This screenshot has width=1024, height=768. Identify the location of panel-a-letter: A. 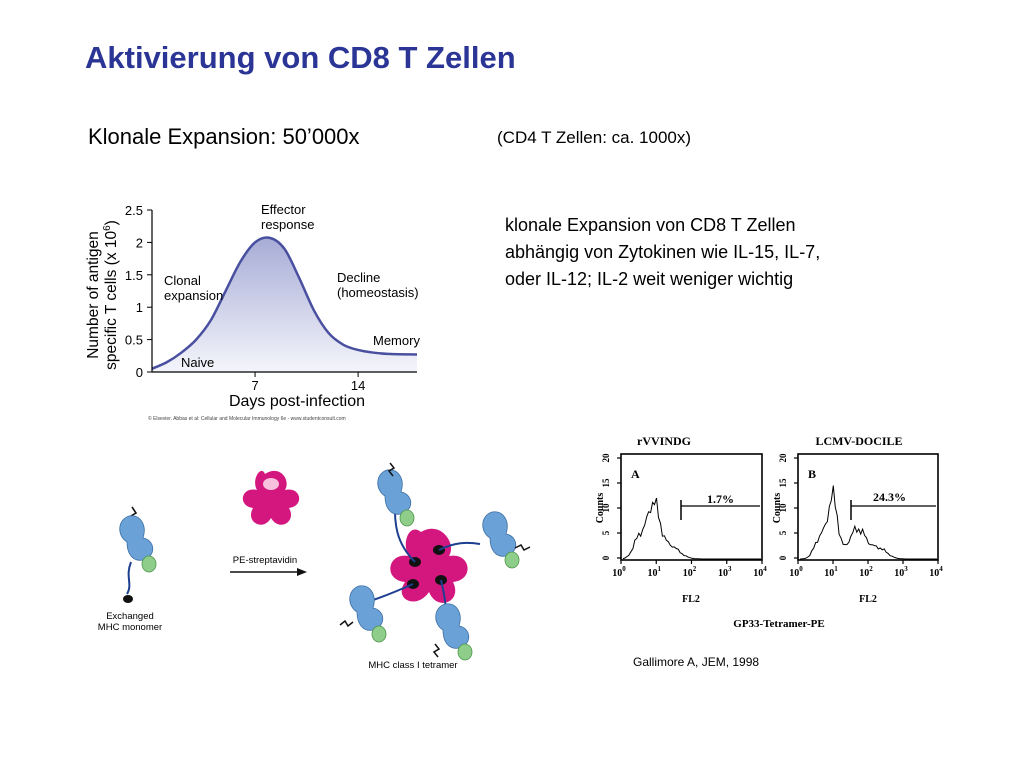
(635, 474).